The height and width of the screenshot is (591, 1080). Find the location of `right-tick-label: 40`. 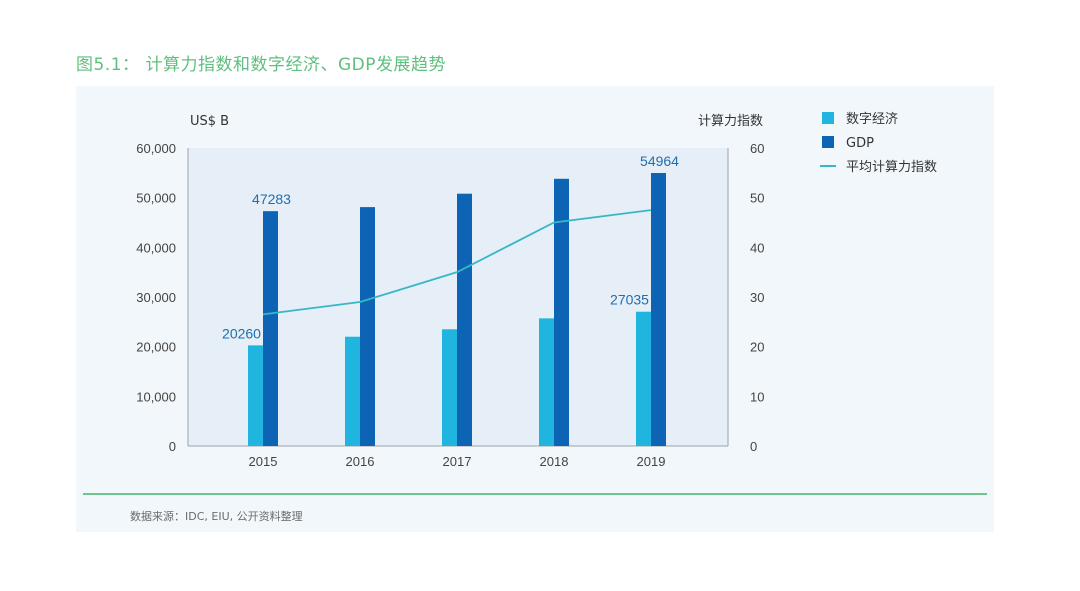

right-tick-label: 40 is located at coordinates (757, 247).